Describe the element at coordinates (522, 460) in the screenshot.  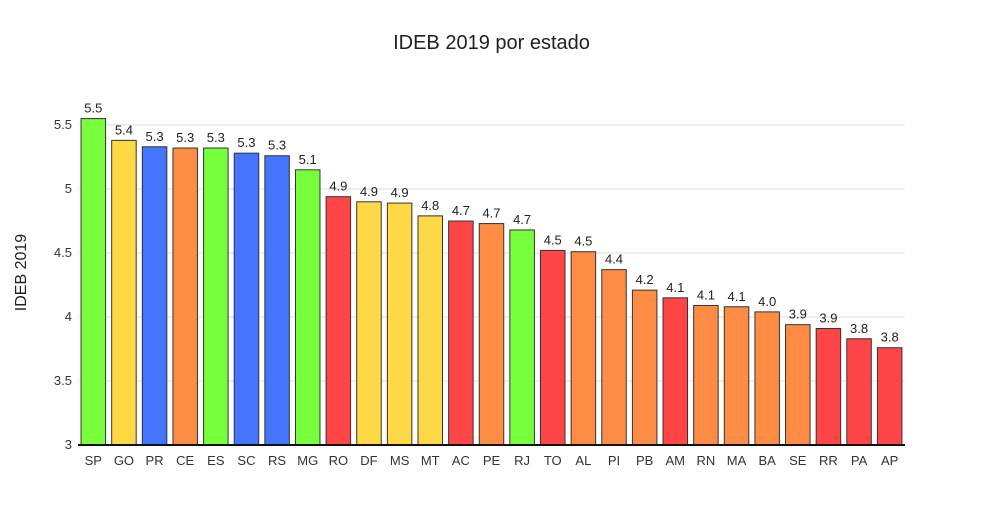
I see `x-tick-label: RJ` at that location.